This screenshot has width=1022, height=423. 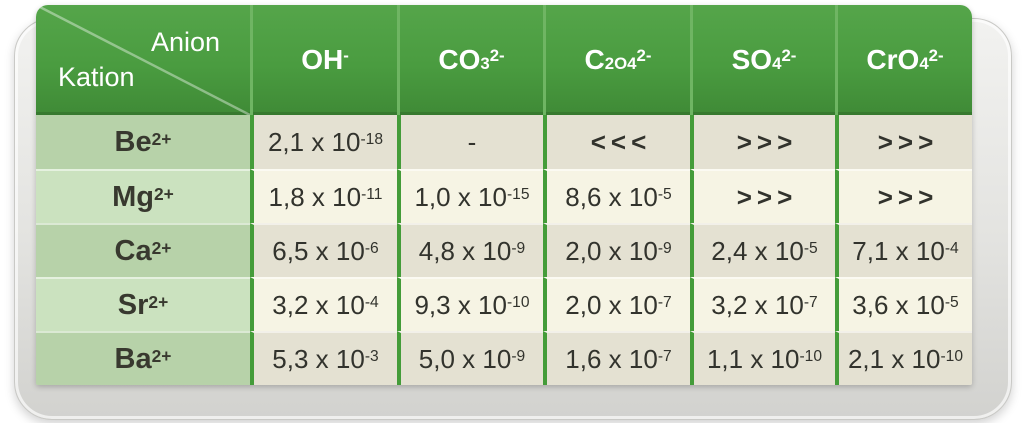 What do you see at coordinates (323, 304) in the screenshot?
I see `cell-sr-oh: 3,2 x 10 -4` at bounding box center [323, 304].